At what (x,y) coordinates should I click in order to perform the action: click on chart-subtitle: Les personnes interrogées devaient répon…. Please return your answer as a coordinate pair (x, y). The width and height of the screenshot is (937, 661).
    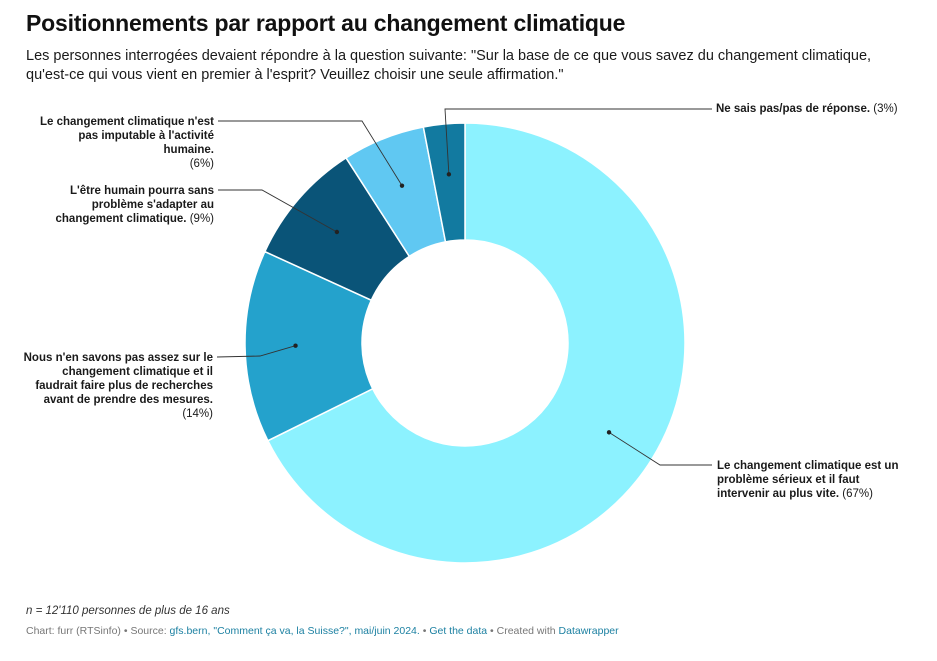
    Looking at the image, I should click on (449, 65).